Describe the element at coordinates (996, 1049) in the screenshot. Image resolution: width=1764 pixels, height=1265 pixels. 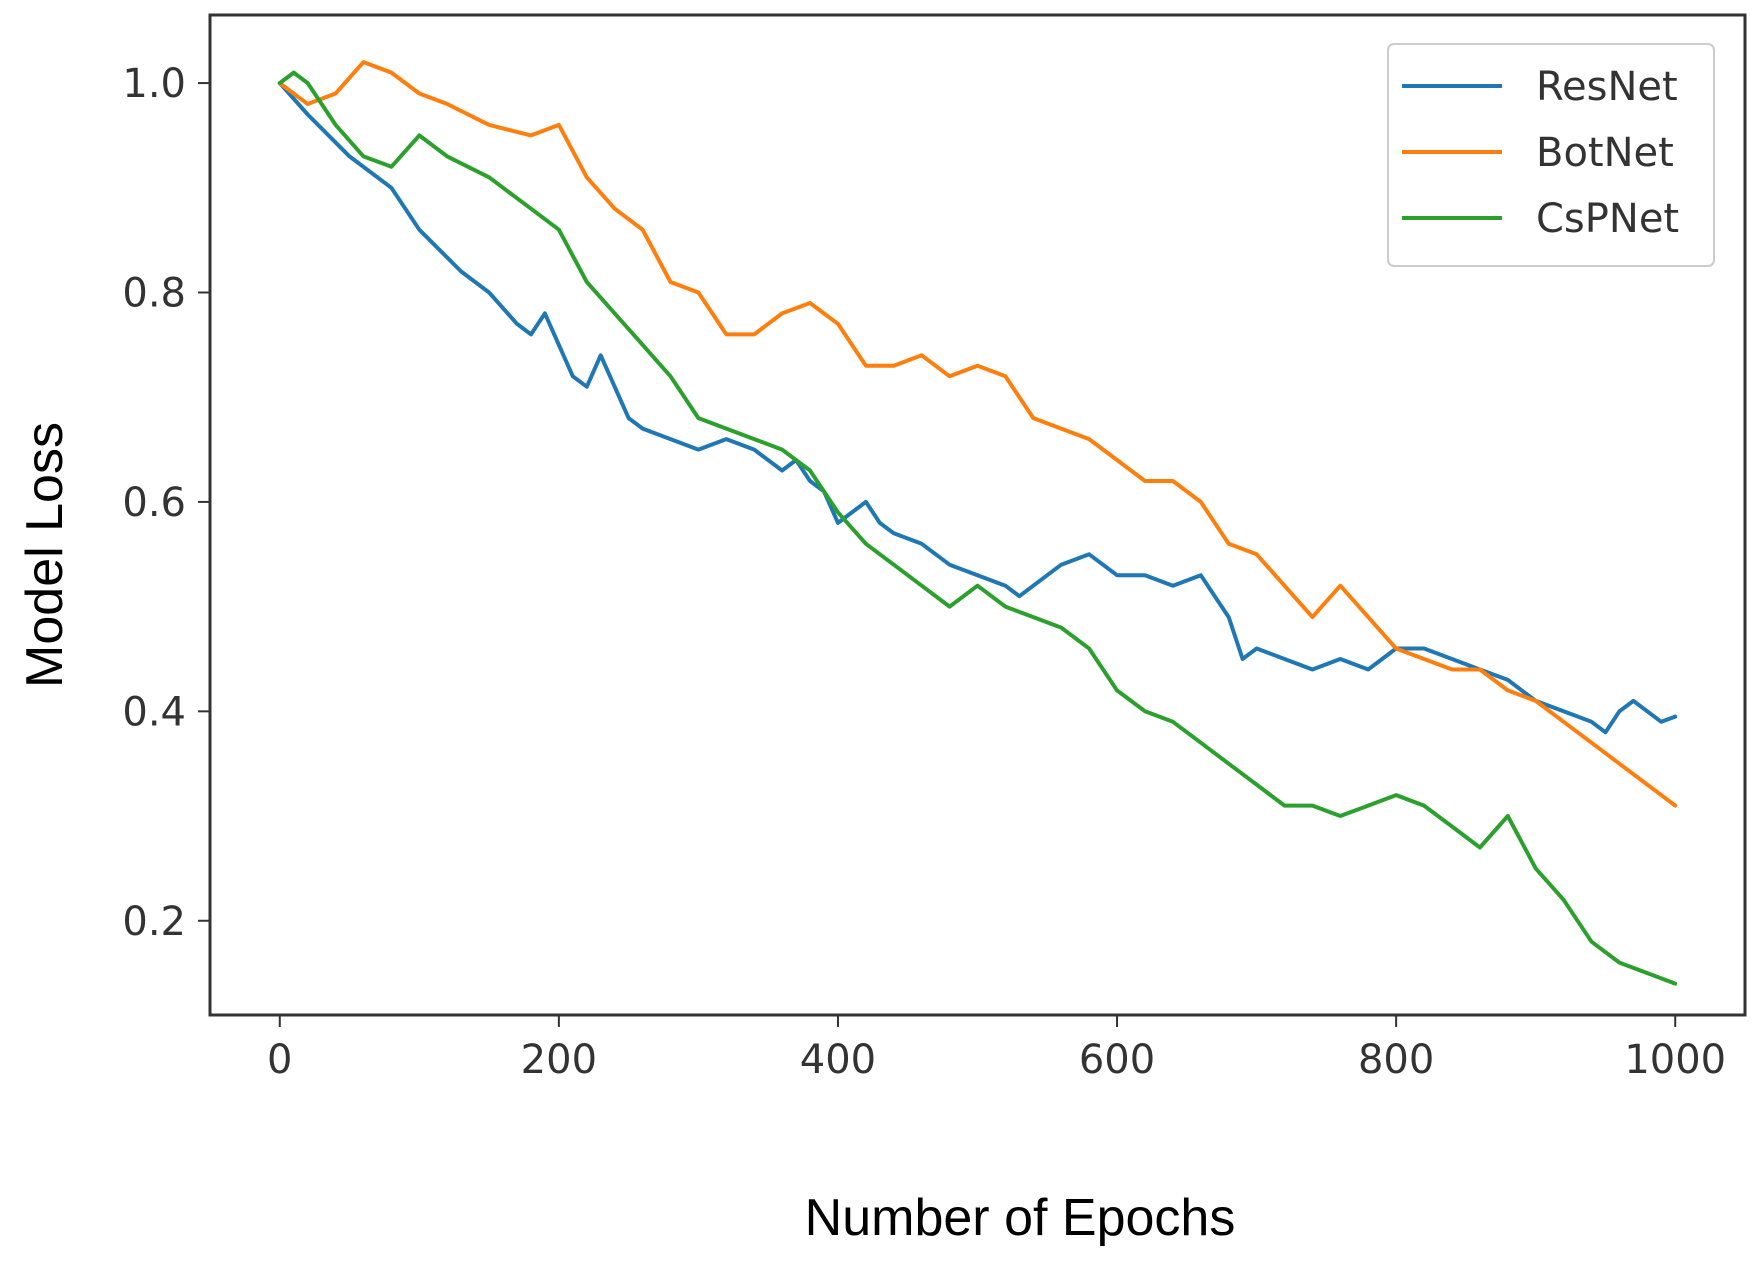
I see `x-axis-ticks: 0 200 400 600 800 1000` at that location.